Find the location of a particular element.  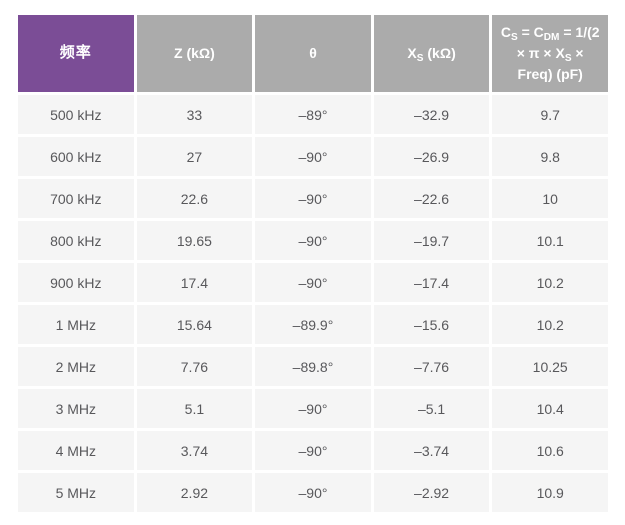

cell-theta: –89.8° is located at coordinates (313, 366).